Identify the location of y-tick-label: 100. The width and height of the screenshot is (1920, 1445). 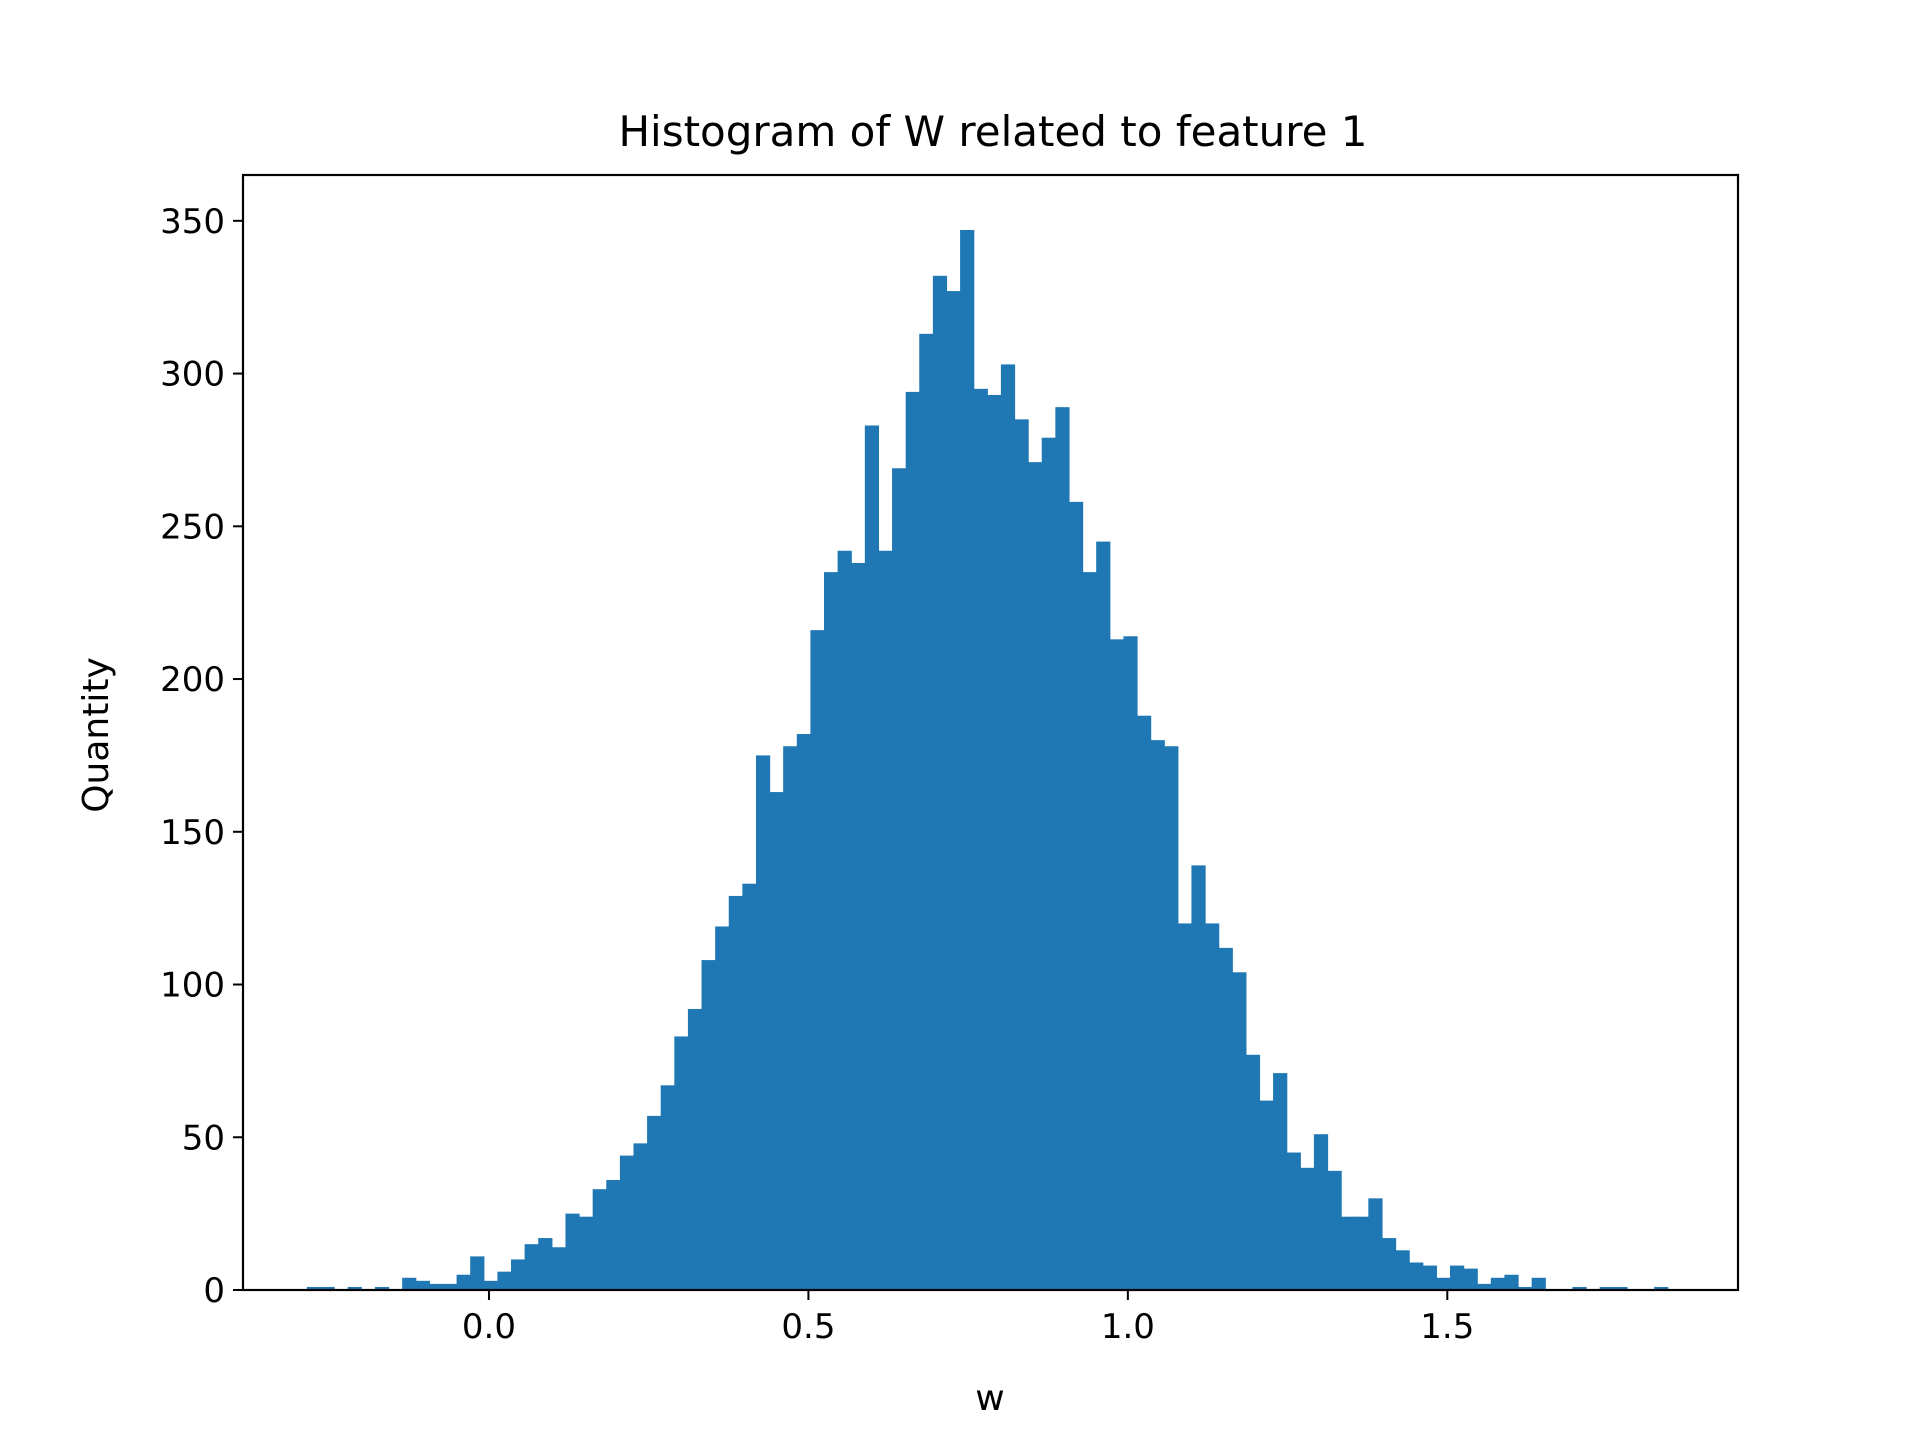
(192, 986).